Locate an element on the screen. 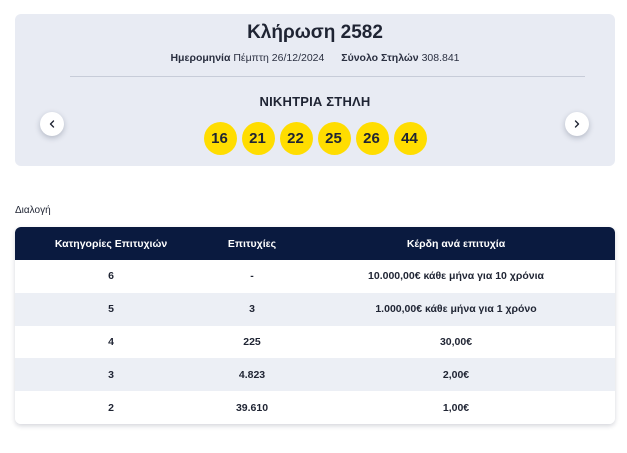 The width and height of the screenshot is (627, 453). draw-columns: Σύνολο Στηλών 308.841 is located at coordinates (400, 58).